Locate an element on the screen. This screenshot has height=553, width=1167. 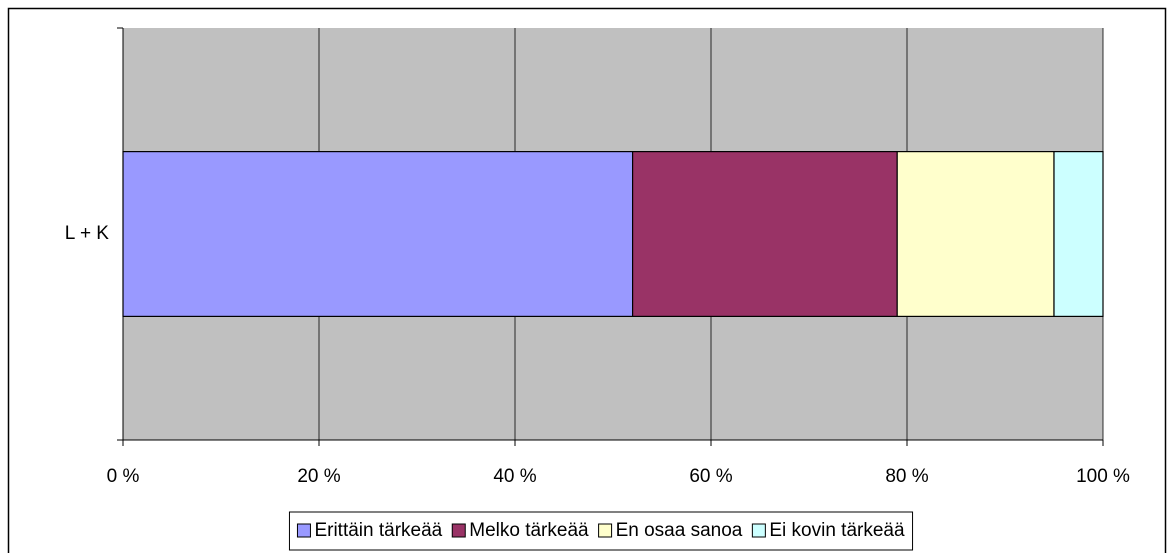
legend-label: Melko tärkeää is located at coordinates (529, 530).